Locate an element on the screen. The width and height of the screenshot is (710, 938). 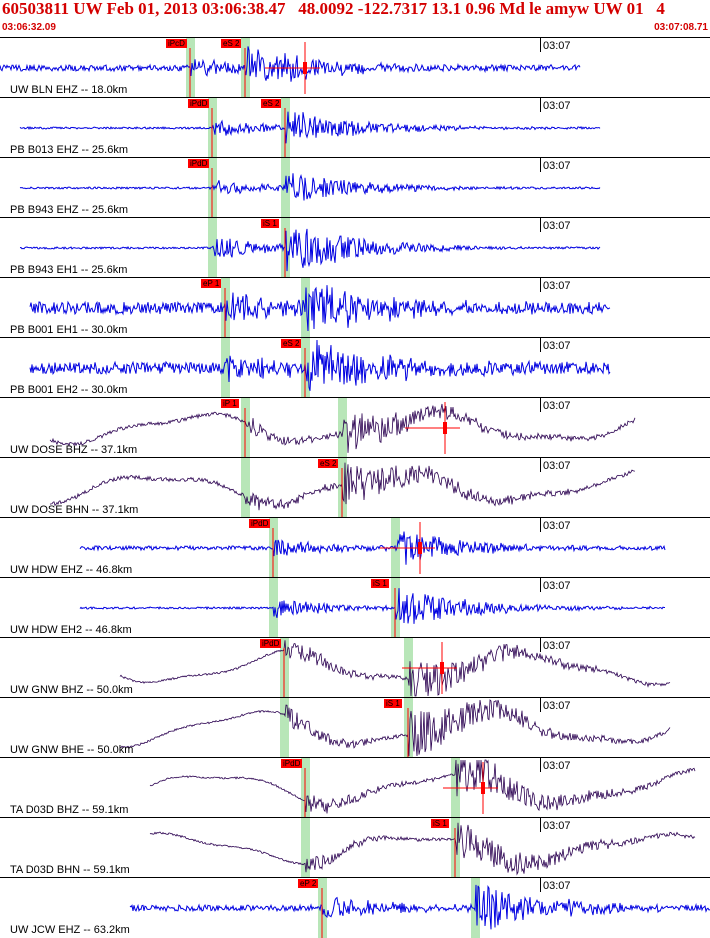
station-label: TA D03D BHZ -- 59.1km is located at coordinates (69, 810).